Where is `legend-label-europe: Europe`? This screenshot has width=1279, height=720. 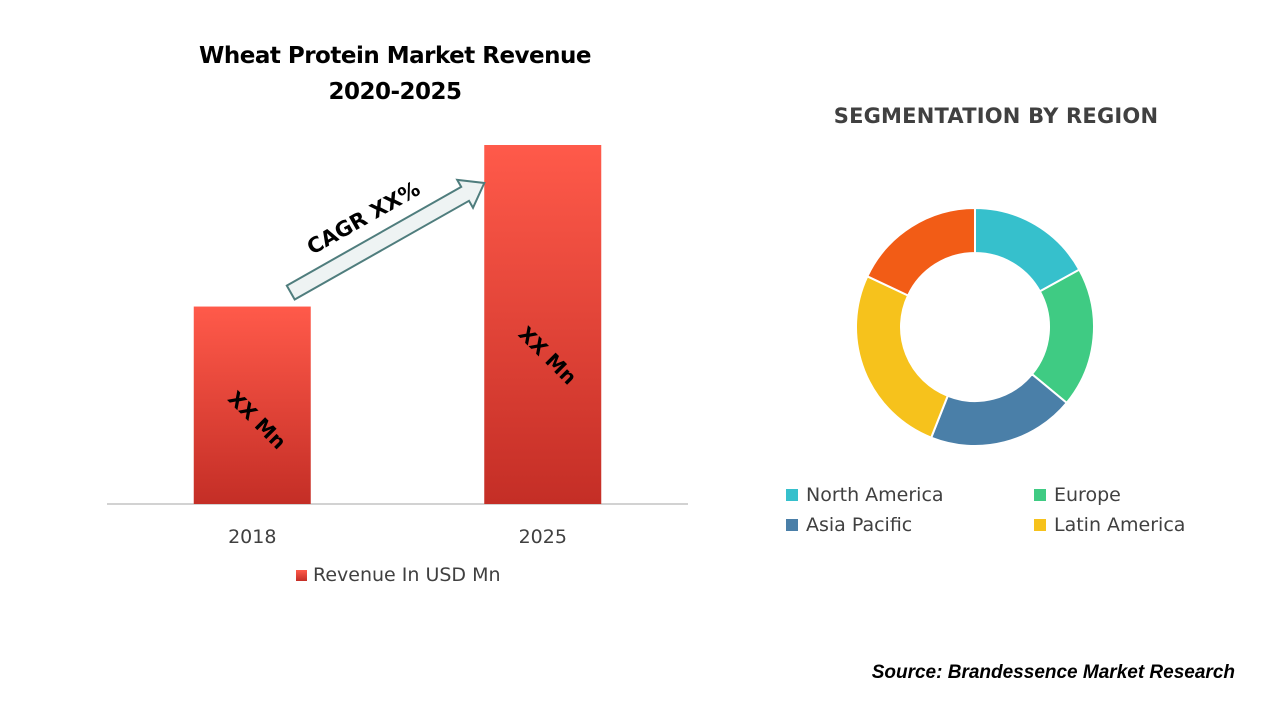 legend-label-europe: Europe is located at coordinates (1087, 495).